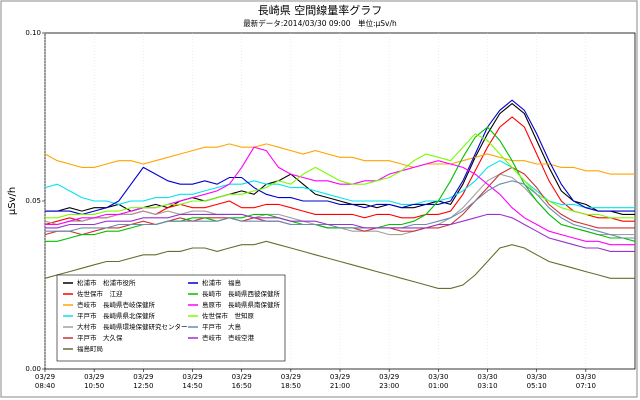  What do you see at coordinates (12, 201) in the screenshot?
I see `y-axis-label: μSv/h` at bounding box center [12, 201].